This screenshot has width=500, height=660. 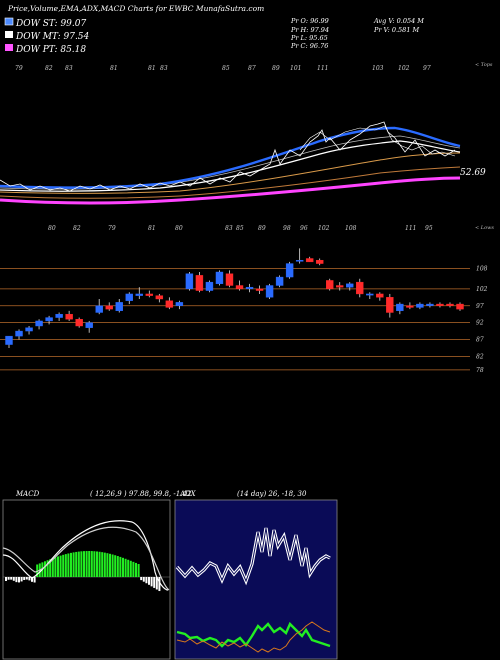 What do you see at coordinates (152, 228) in the screenshot?
I see `ema-bottom-tick: 81` at bounding box center [152, 228].